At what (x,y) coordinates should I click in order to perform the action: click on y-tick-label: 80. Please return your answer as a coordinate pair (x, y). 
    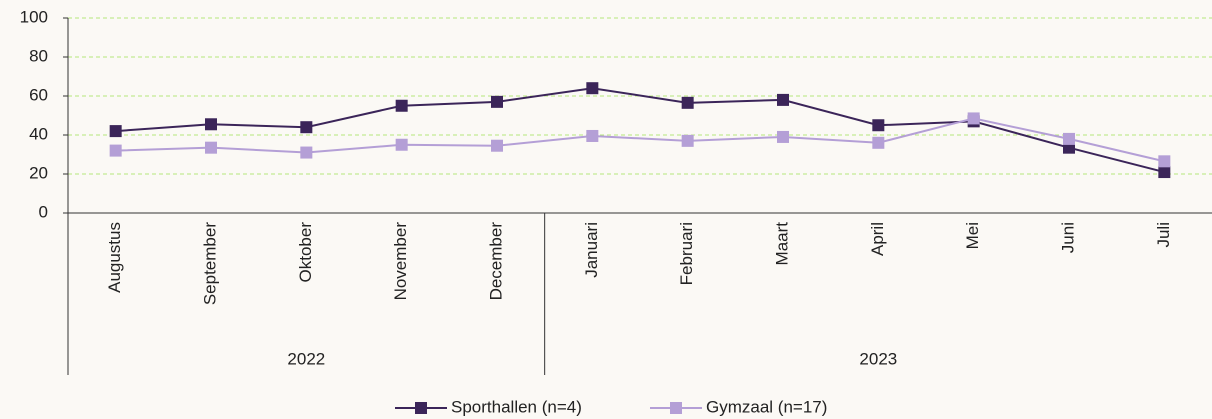
    Looking at the image, I should click on (38, 55).